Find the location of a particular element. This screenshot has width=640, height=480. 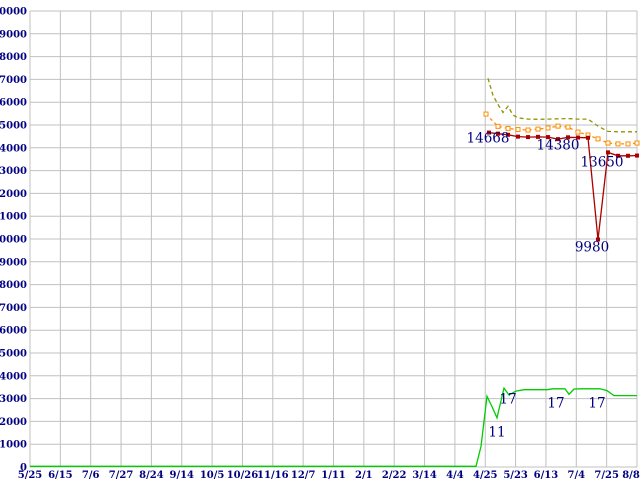

data-label: 9980 is located at coordinates (592, 248).